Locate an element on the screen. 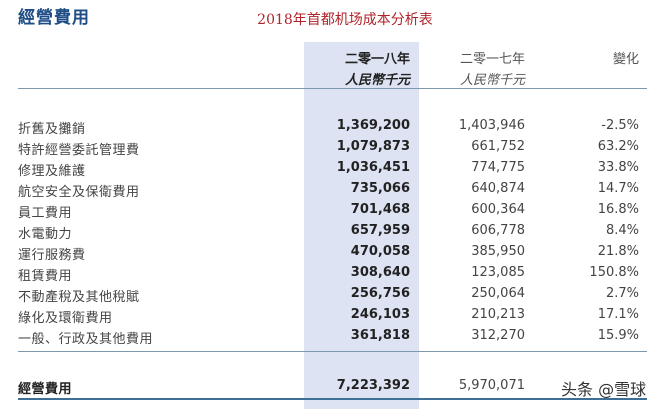 The height and width of the screenshot is (409, 660). value-2017: 640,874 is located at coordinates (498, 188).